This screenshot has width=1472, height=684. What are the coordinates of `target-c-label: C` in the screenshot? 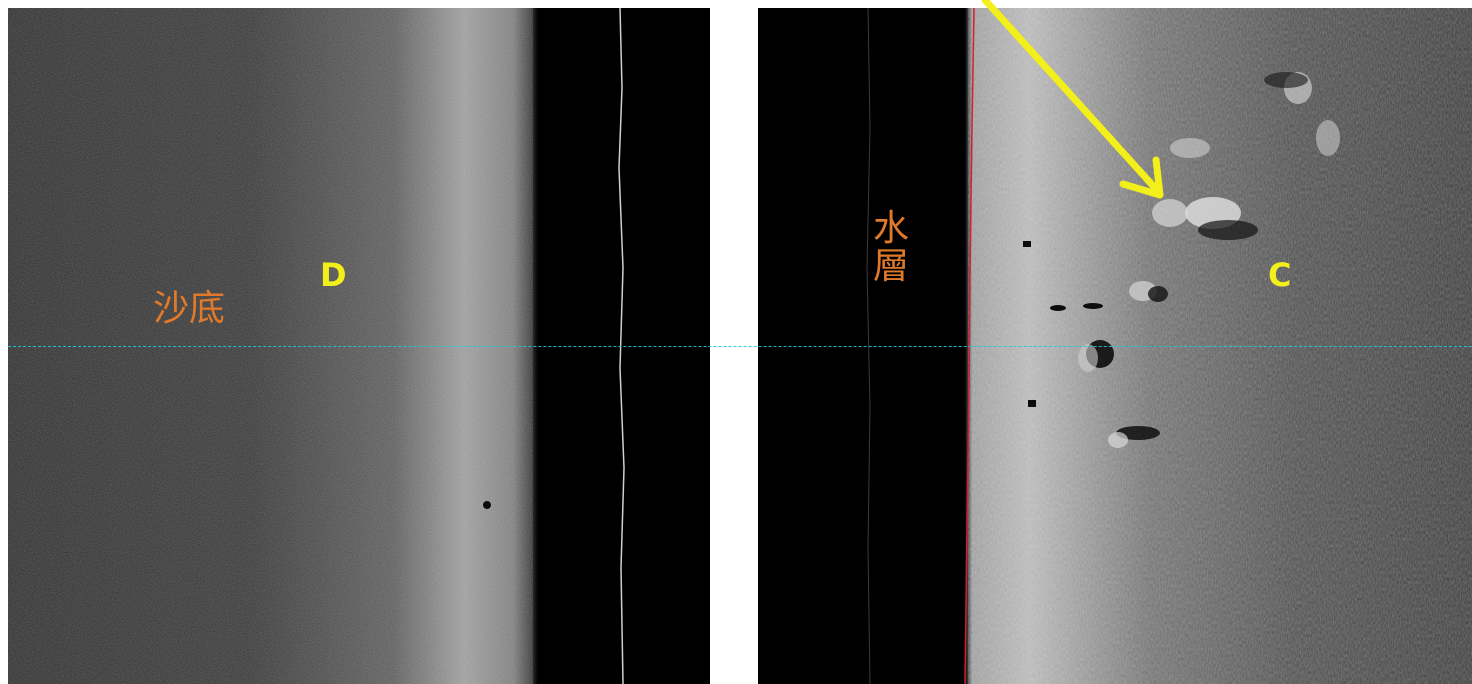 It's located at (1280, 275).